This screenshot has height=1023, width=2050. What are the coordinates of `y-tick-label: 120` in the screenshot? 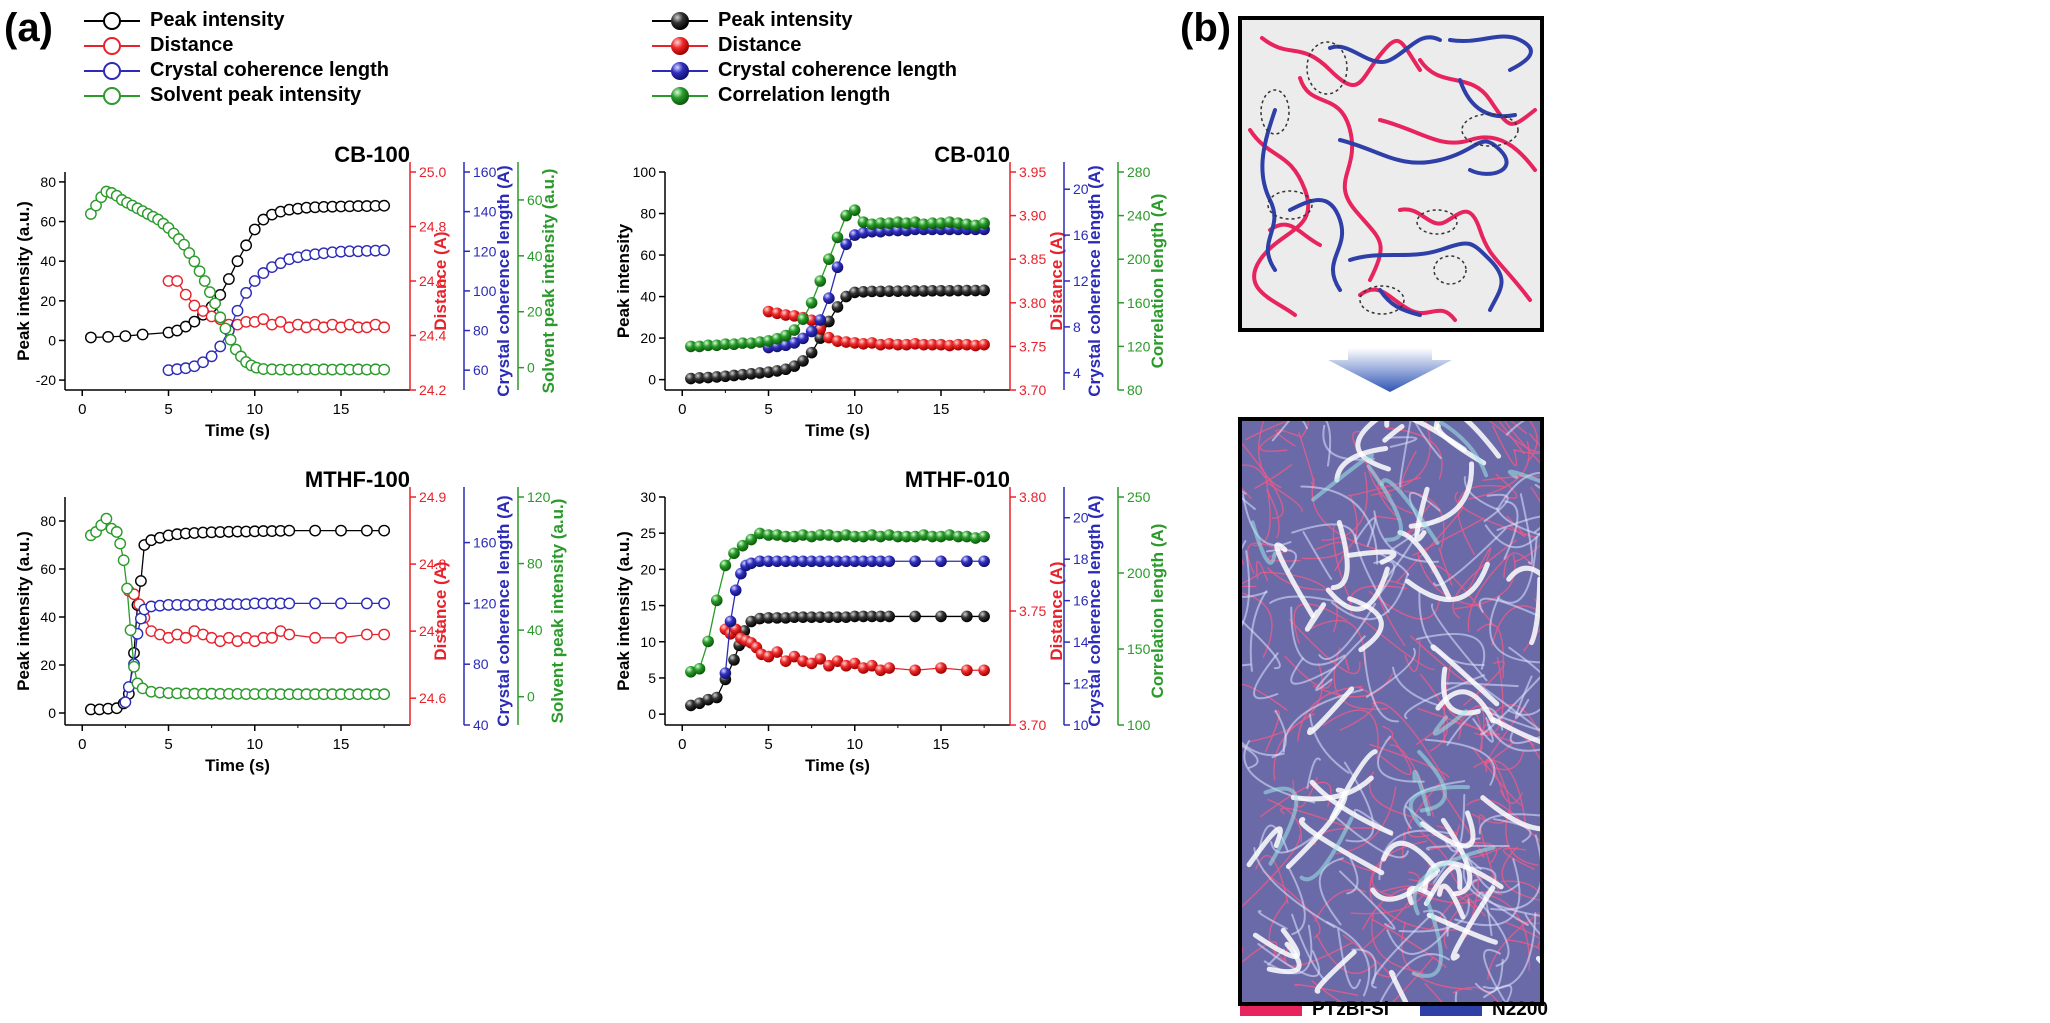 It's located at (485, 251).